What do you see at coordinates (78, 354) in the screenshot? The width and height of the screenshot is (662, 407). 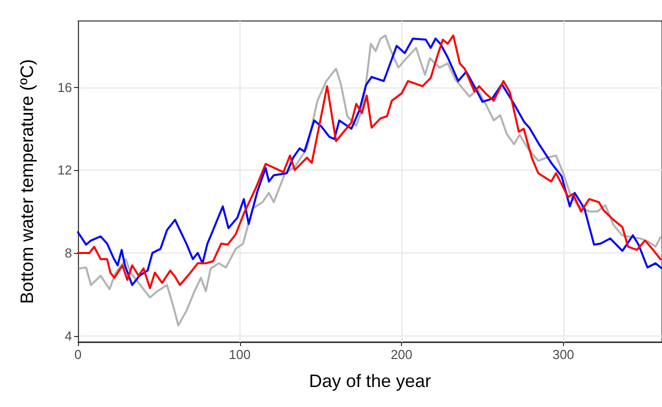 I see `x-tick-label: 0` at bounding box center [78, 354].